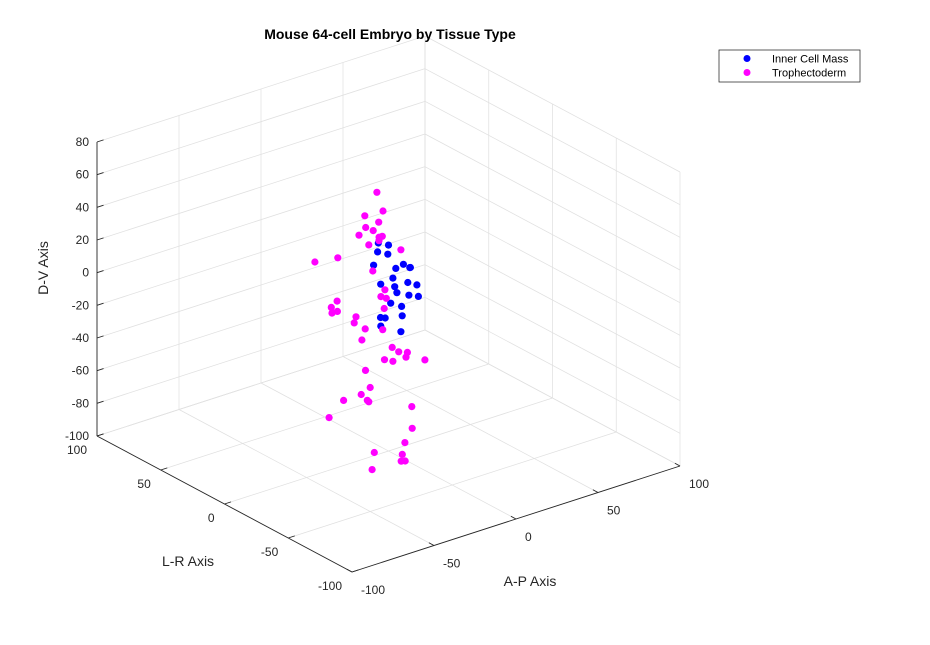 Image resolution: width=930 pixels, height=645 pixels. Describe the element at coordinates (81, 371) in the screenshot. I see `z-tick-label: -60` at that location.